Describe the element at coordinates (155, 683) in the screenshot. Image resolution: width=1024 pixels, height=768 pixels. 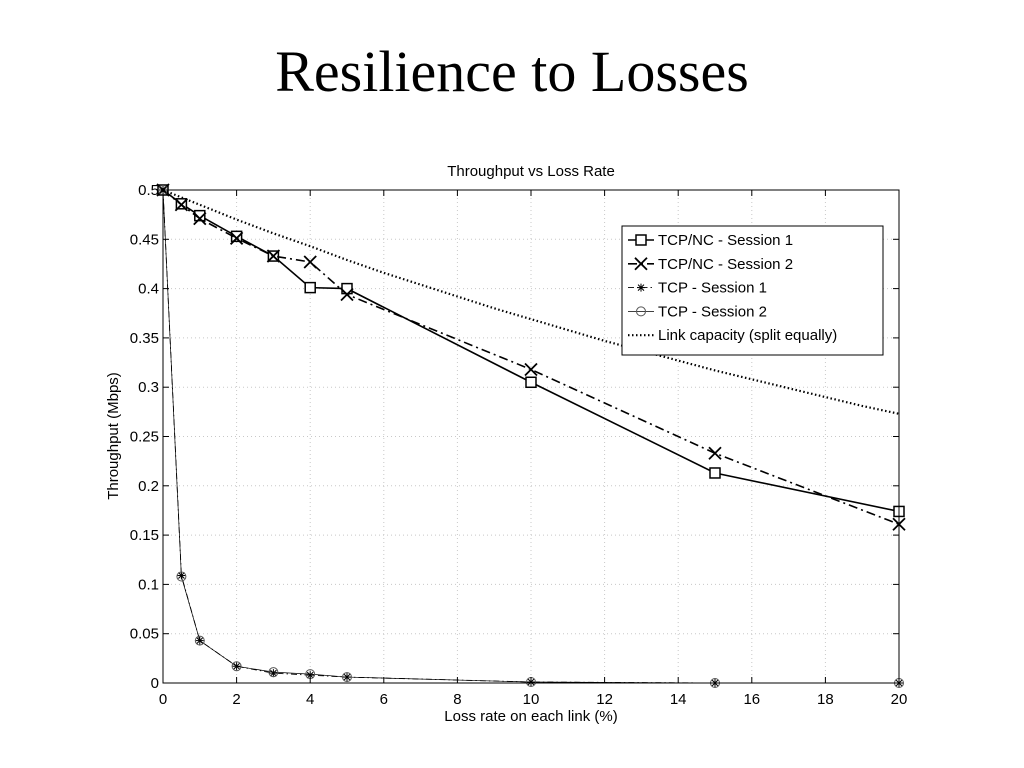
I see `y-tick-label: 0` at that location.